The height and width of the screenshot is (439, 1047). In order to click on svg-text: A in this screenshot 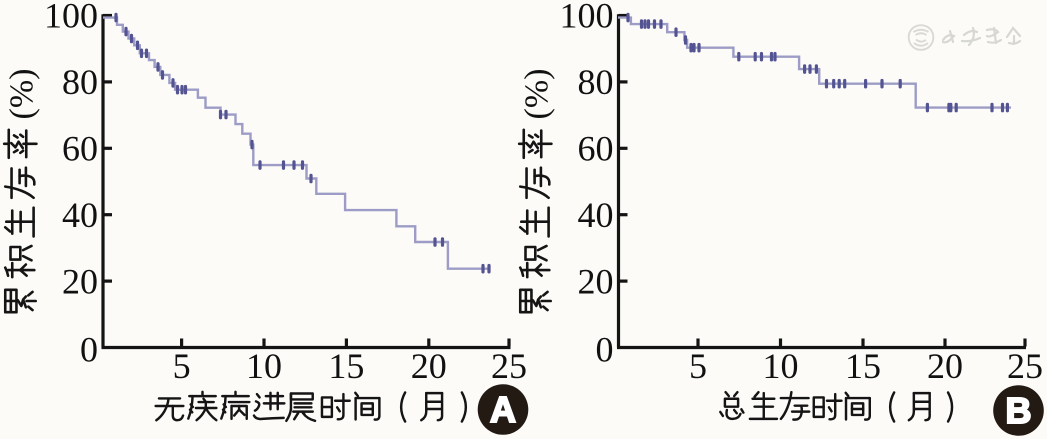, I will do `click(503, 409)`.